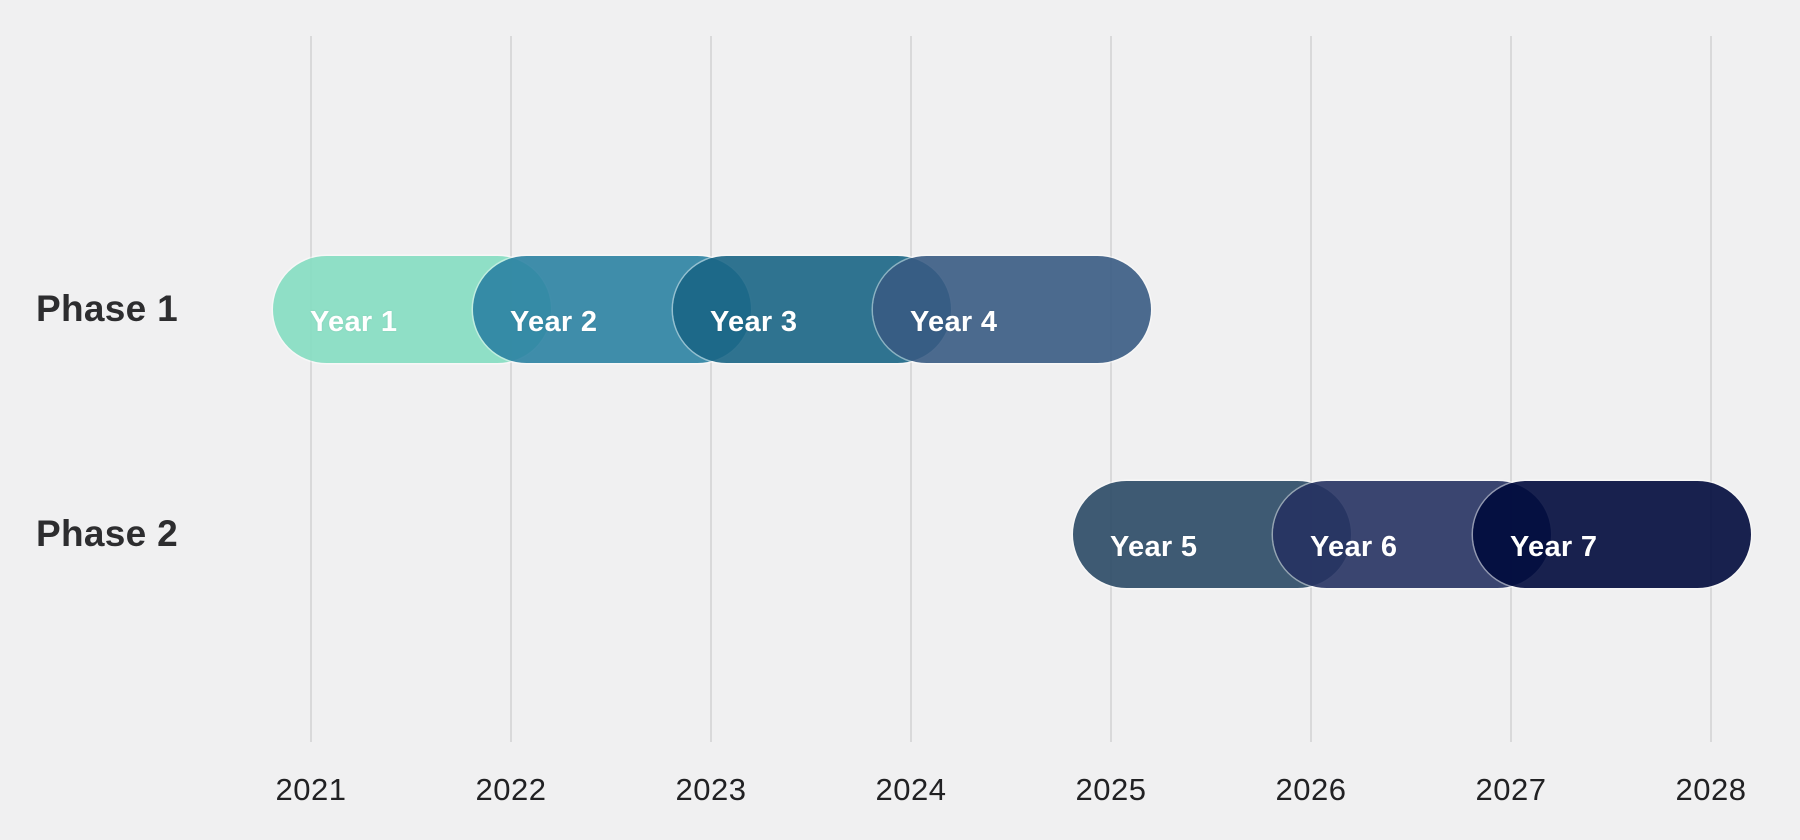 This screenshot has height=840, width=1800. What do you see at coordinates (554, 321) in the screenshot?
I see `timeline-bar-label: Year 2` at bounding box center [554, 321].